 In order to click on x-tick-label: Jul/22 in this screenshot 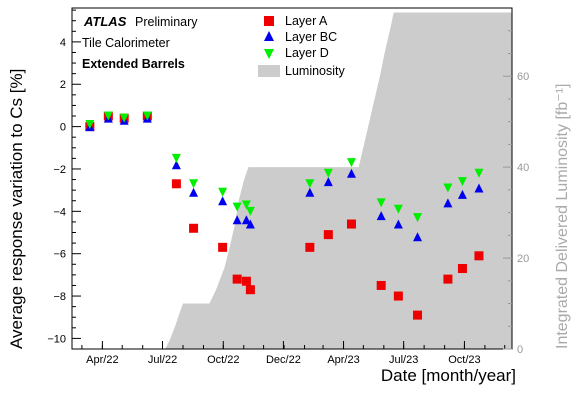, I will do `click(162, 360)`.